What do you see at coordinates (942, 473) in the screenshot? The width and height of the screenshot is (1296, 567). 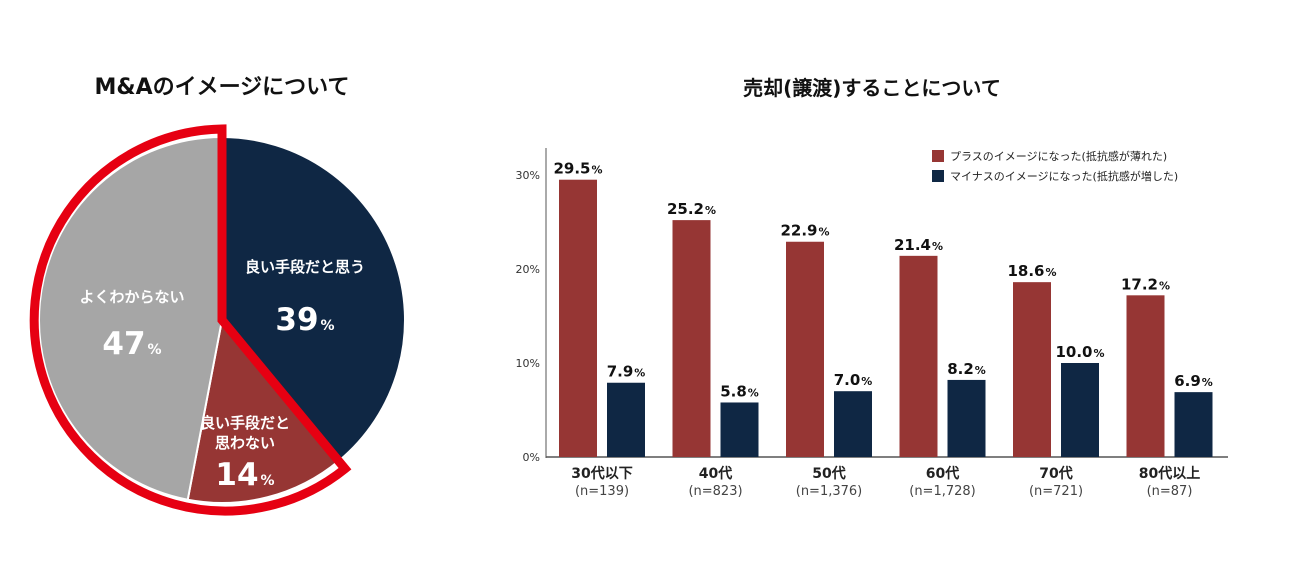 I see `x-category-label: 60代` at bounding box center [942, 473].